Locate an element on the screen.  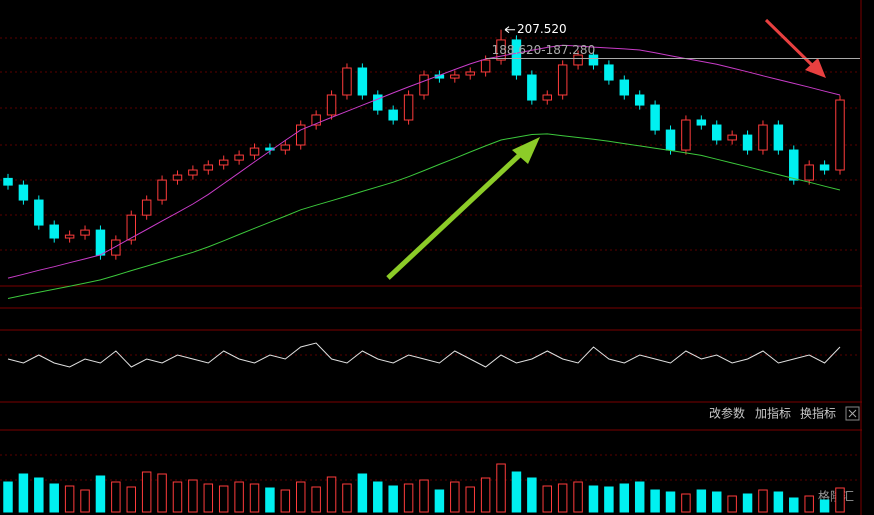
high-label: 207.520 is located at coordinates (542, 29).